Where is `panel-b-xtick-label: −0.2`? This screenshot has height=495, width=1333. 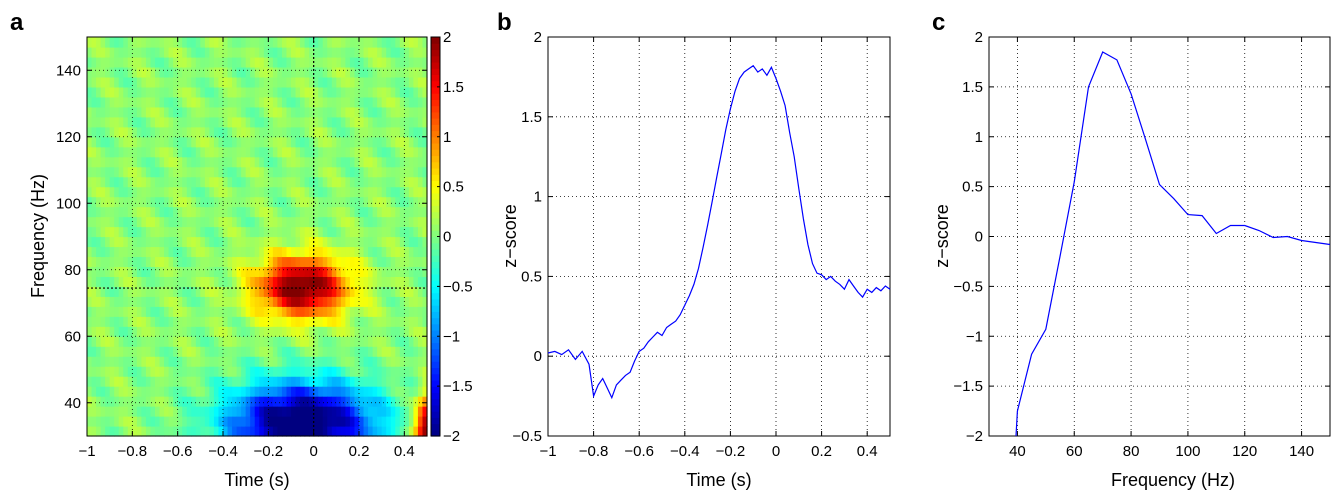 panel-b-xtick-label: −0.2 is located at coordinates (731, 451).